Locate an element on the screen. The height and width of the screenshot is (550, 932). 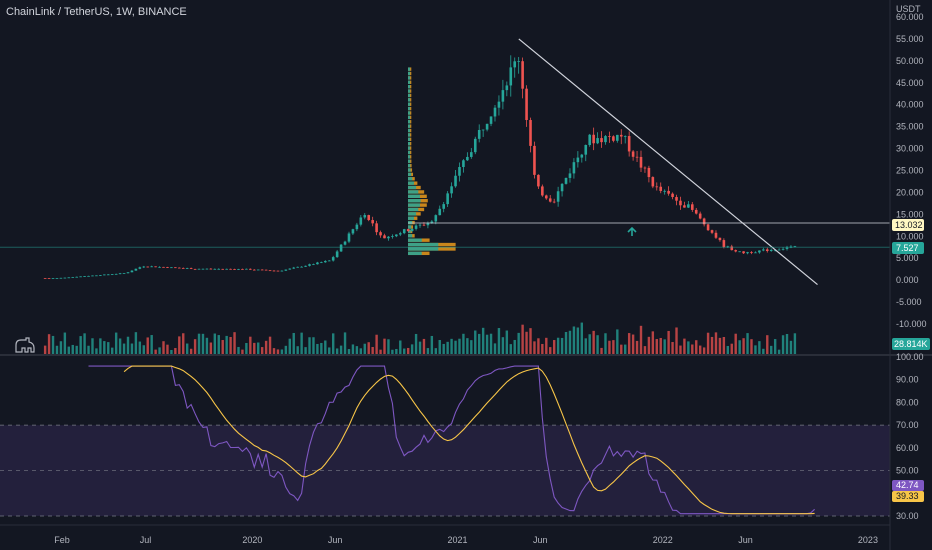
time-tick-label: Jul is located at coordinates (146, 540).